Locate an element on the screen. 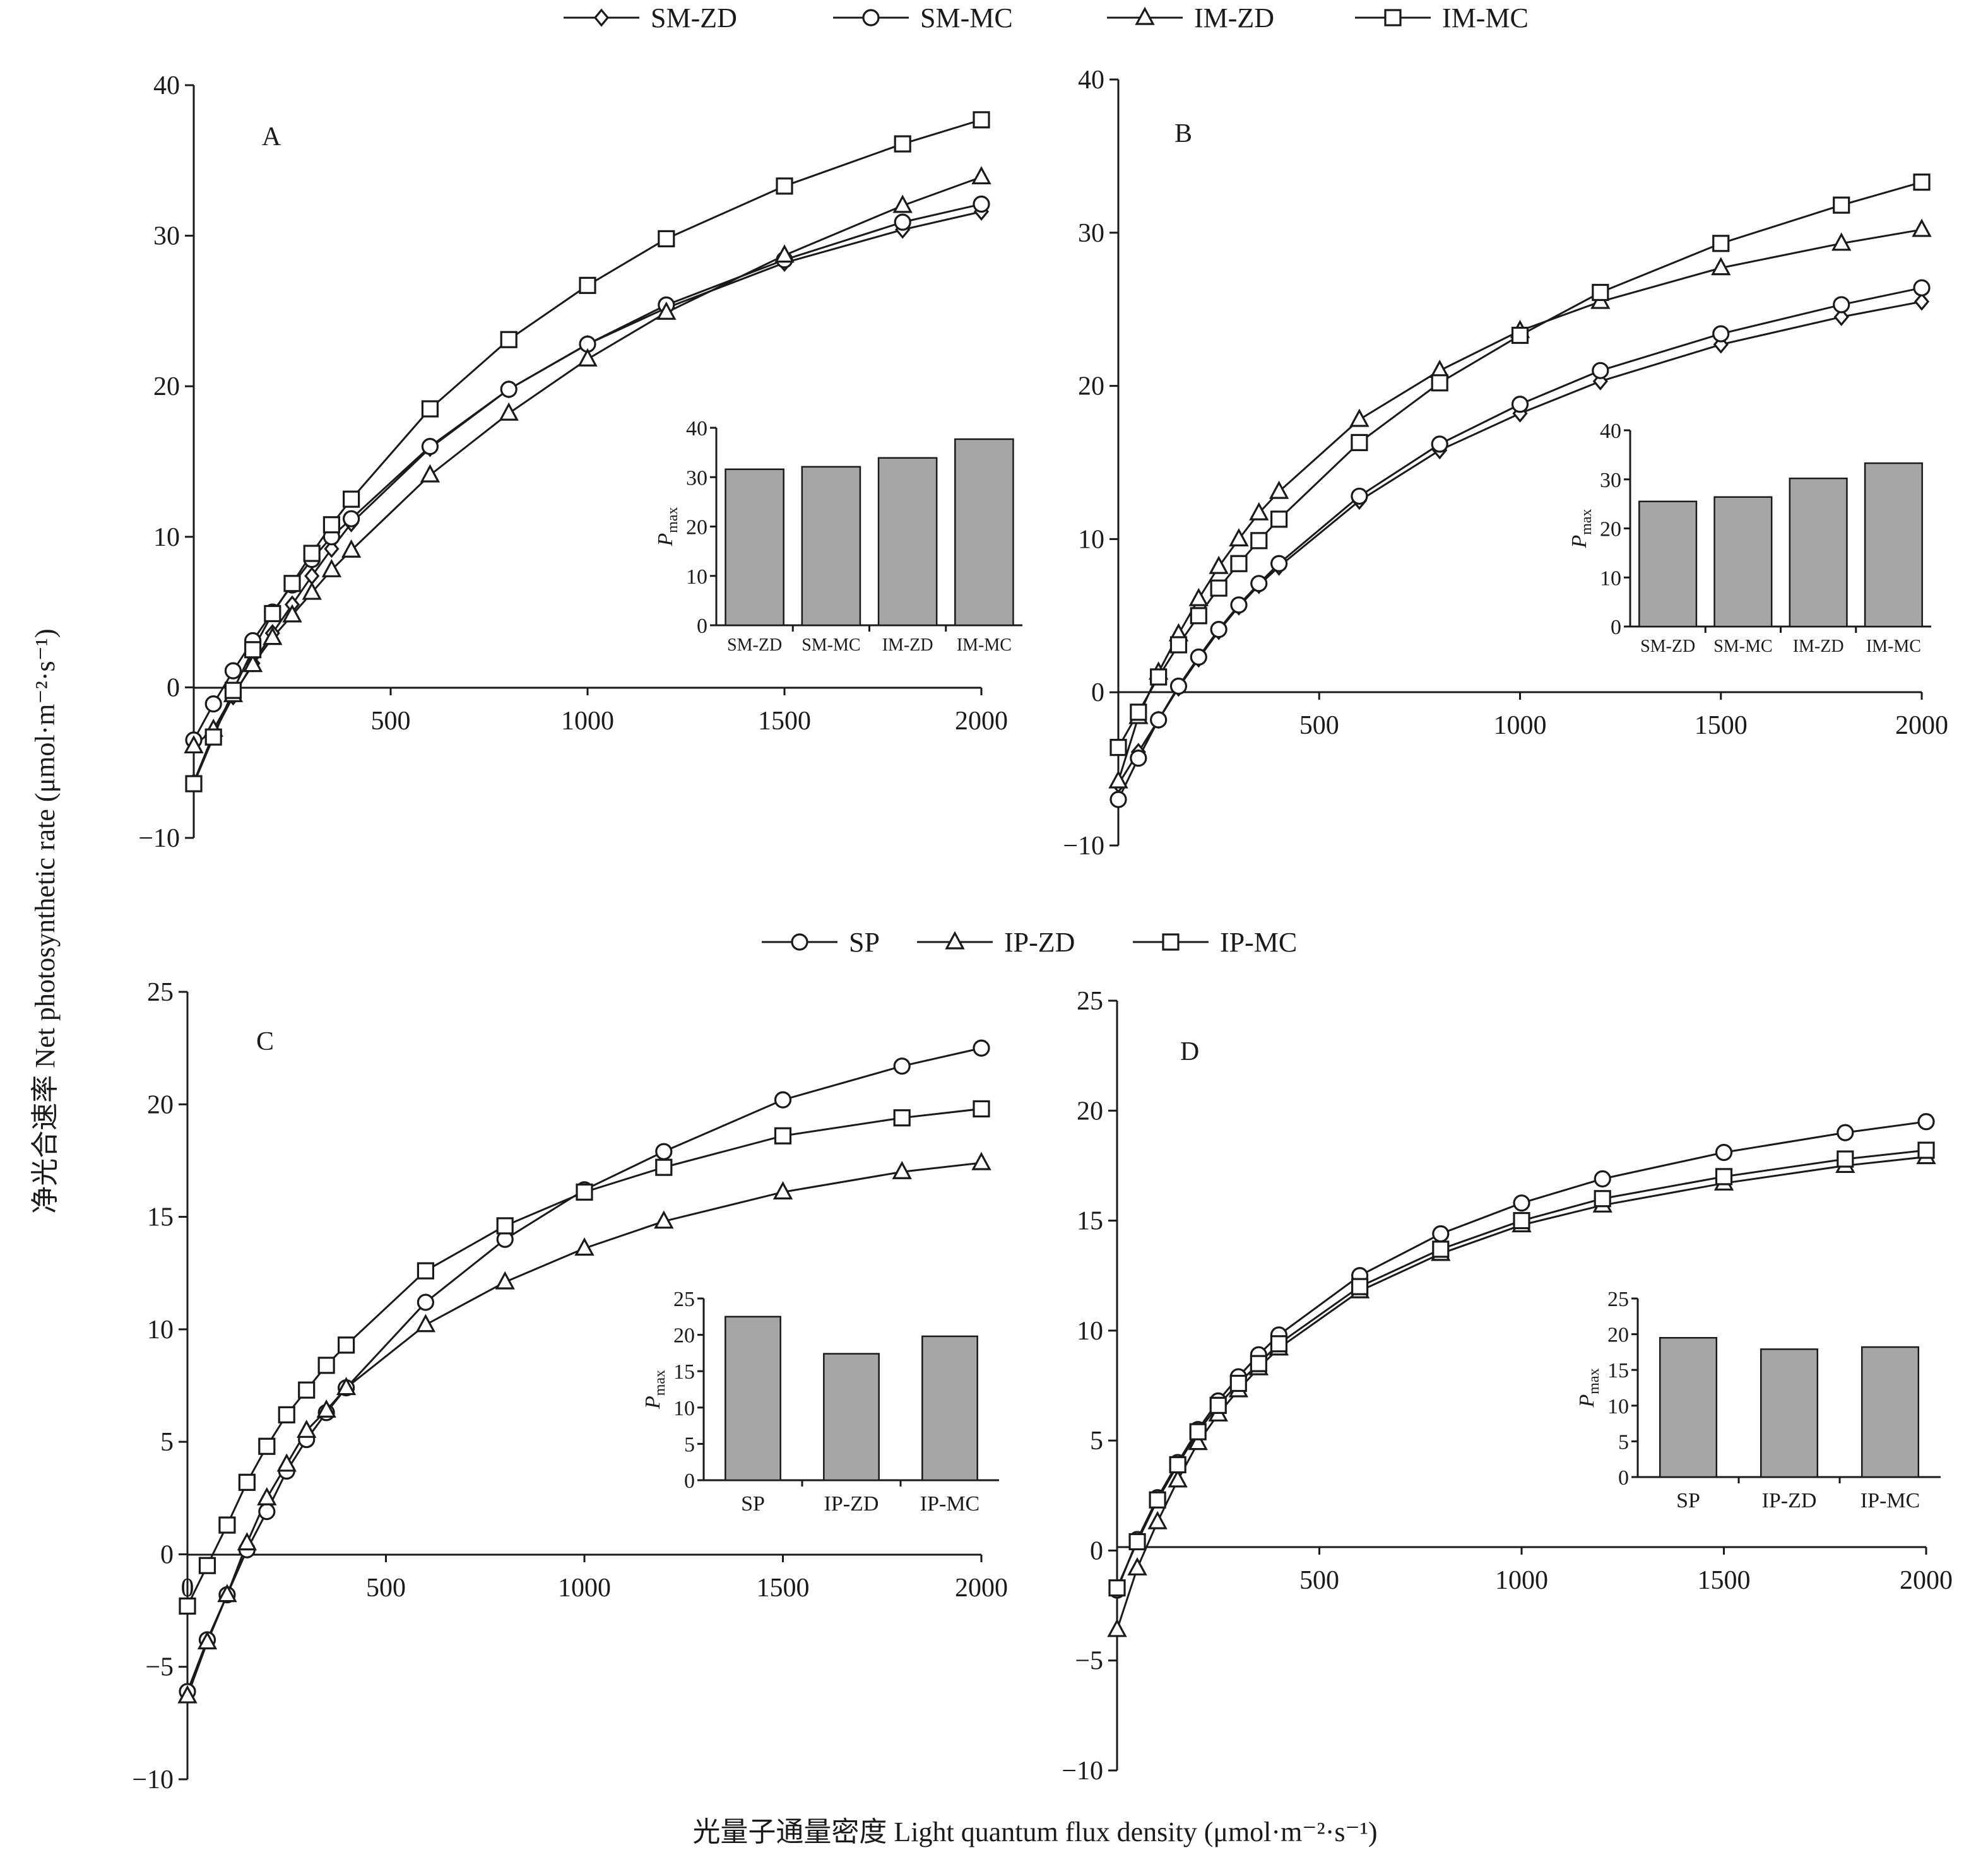 This screenshot has height=1855, width=1988. inset-y-tick-label: 5 is located at coordinates (690, 1444).